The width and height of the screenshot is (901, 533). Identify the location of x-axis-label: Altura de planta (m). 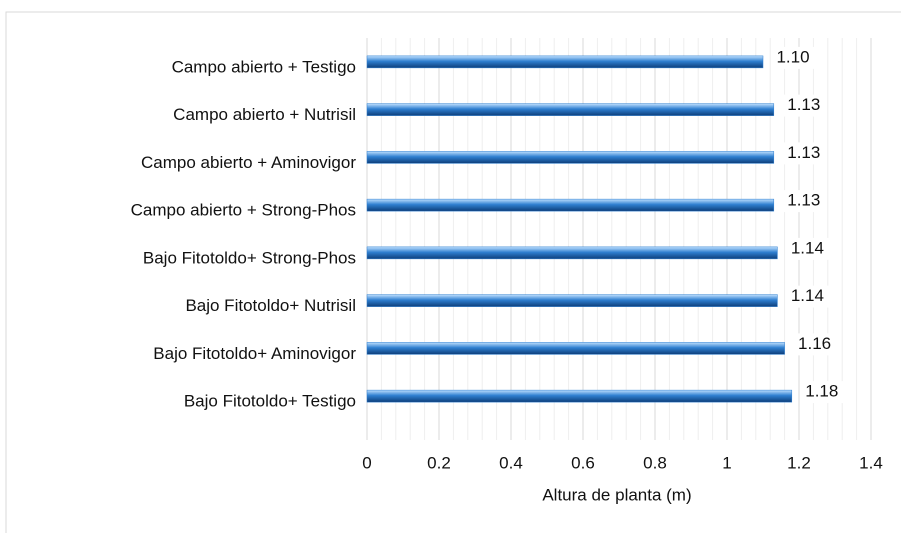
(616, 494).